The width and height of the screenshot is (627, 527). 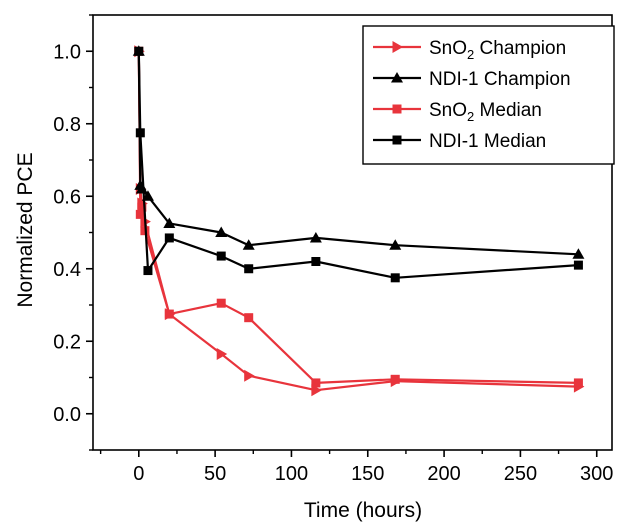 What do you see at coordinates (138, 474) in the screenshot?
I see `x-tick-label: 0` at bounding box center [138, 474].